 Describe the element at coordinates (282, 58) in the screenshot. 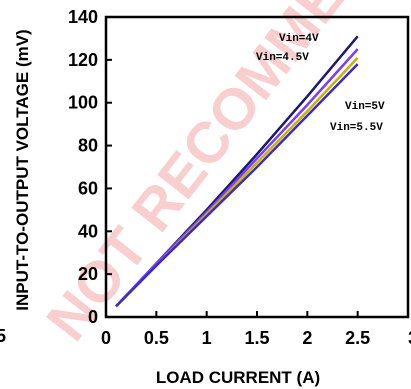

I see `annotation-vin-4-5v: Vin=4.5V` at that location.